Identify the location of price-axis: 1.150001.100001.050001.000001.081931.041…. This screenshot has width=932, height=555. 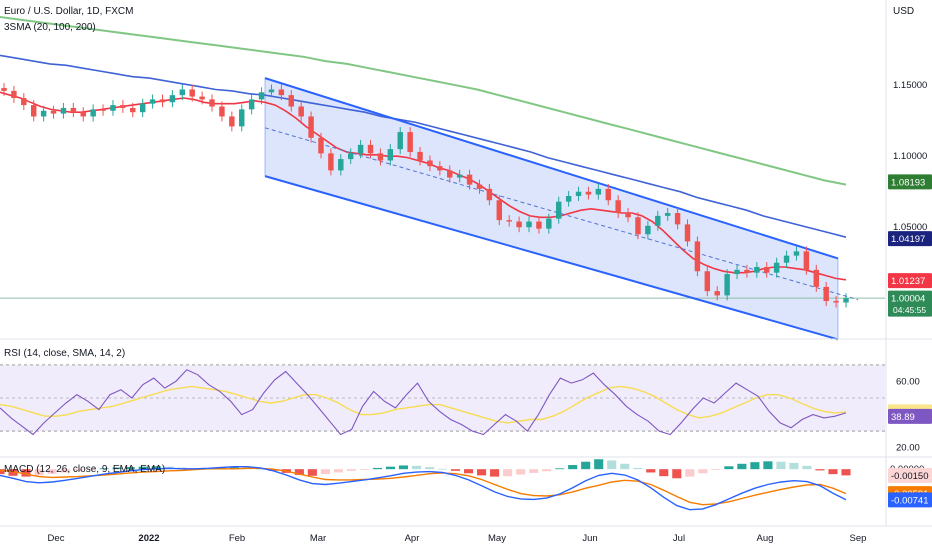
(910, 294).